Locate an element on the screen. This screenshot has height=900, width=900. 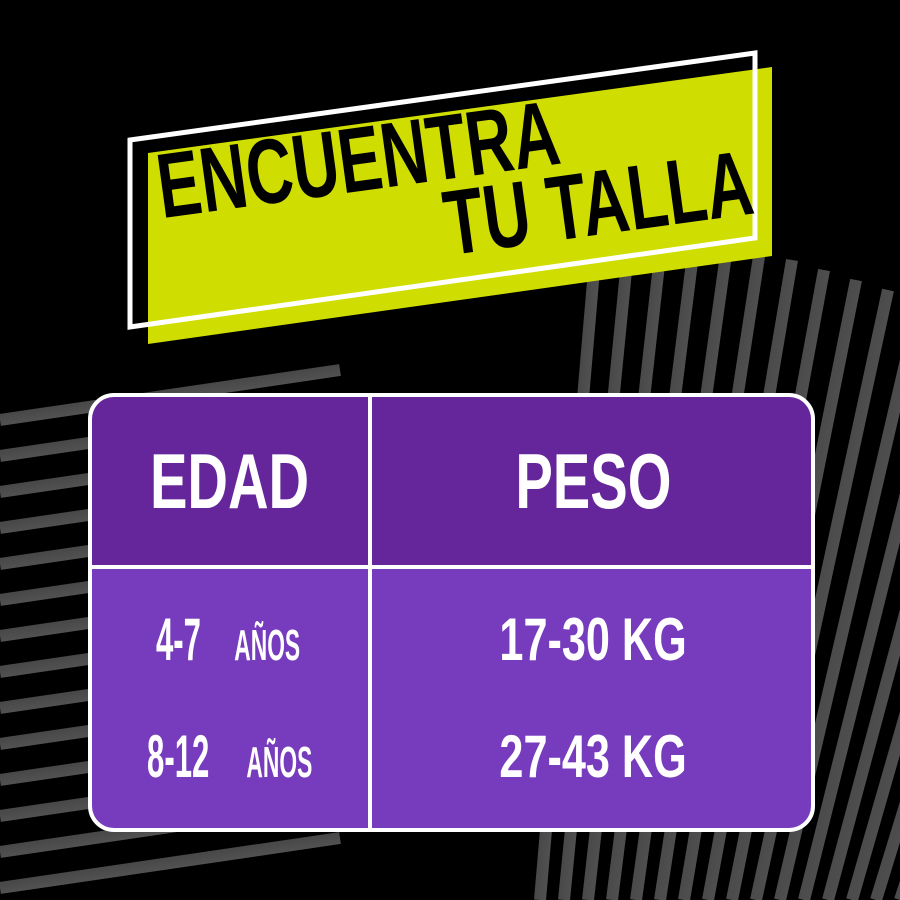
column-peso is located at coordinates (591, 698).